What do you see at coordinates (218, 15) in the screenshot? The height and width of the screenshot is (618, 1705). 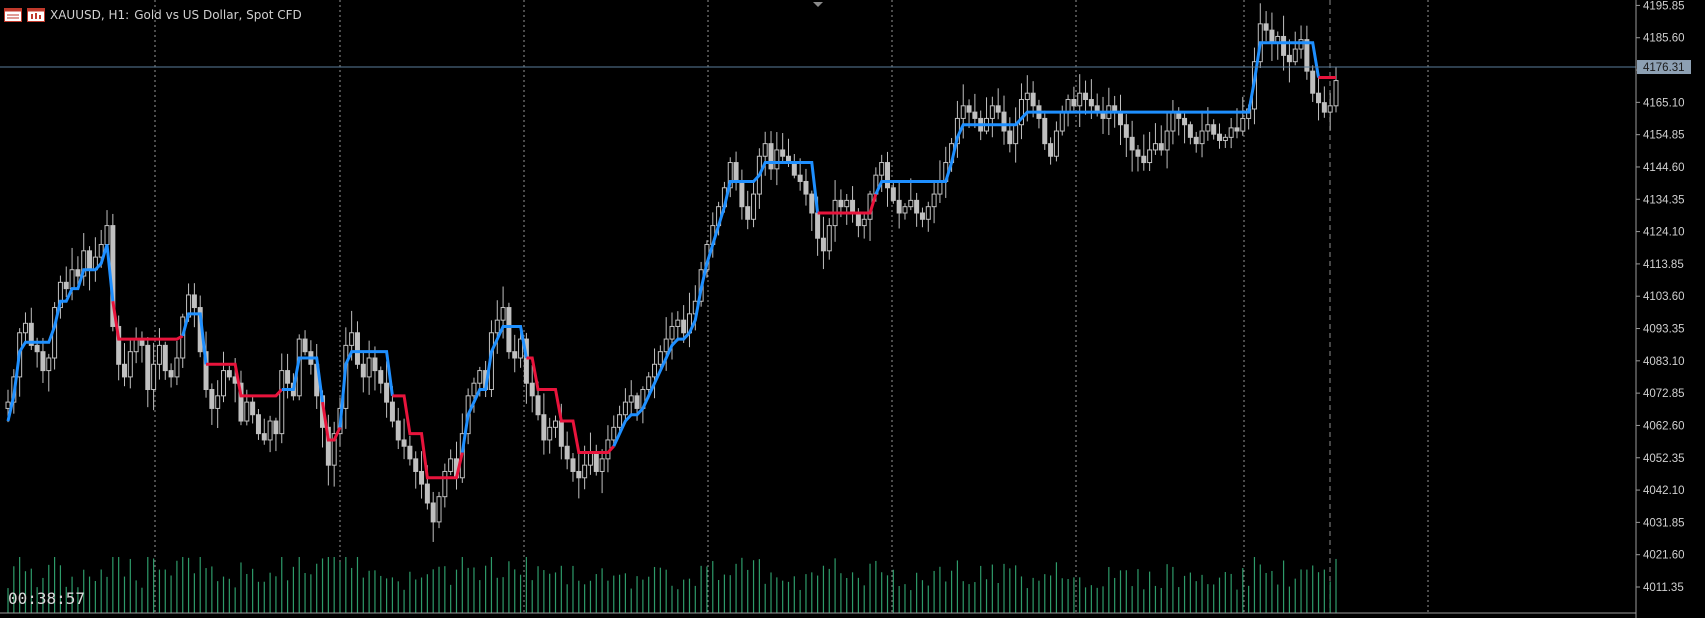 I see `symbol-description: Gold vs US Dollar, Spot CFD` at bounding box center [218, 15].